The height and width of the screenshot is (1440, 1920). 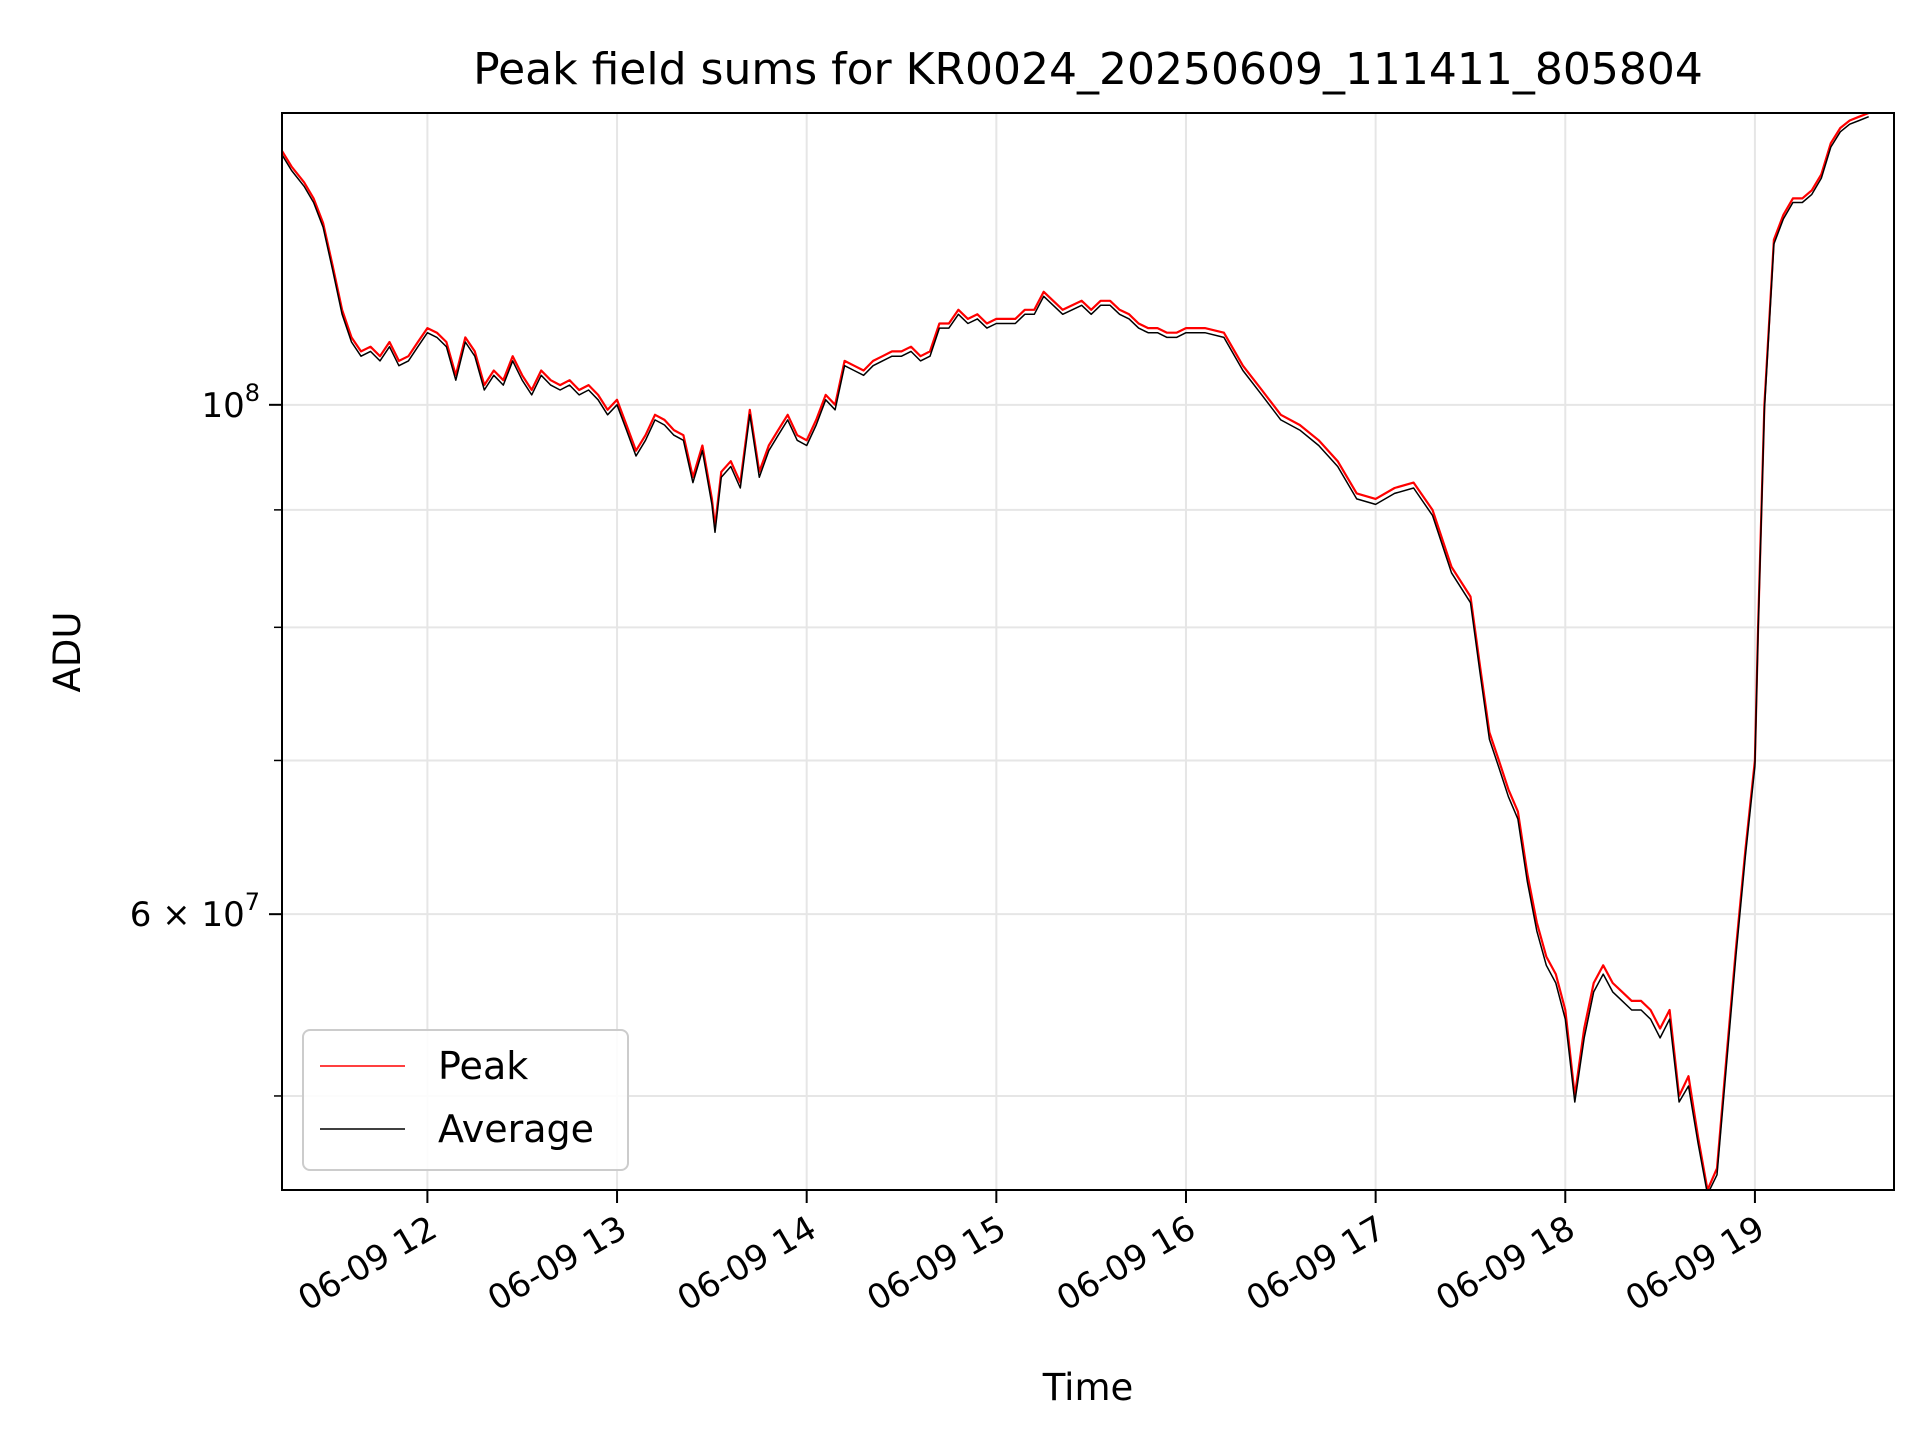 I want to click on y-tick-label-exponent: 7, so click(x=252, y=902).